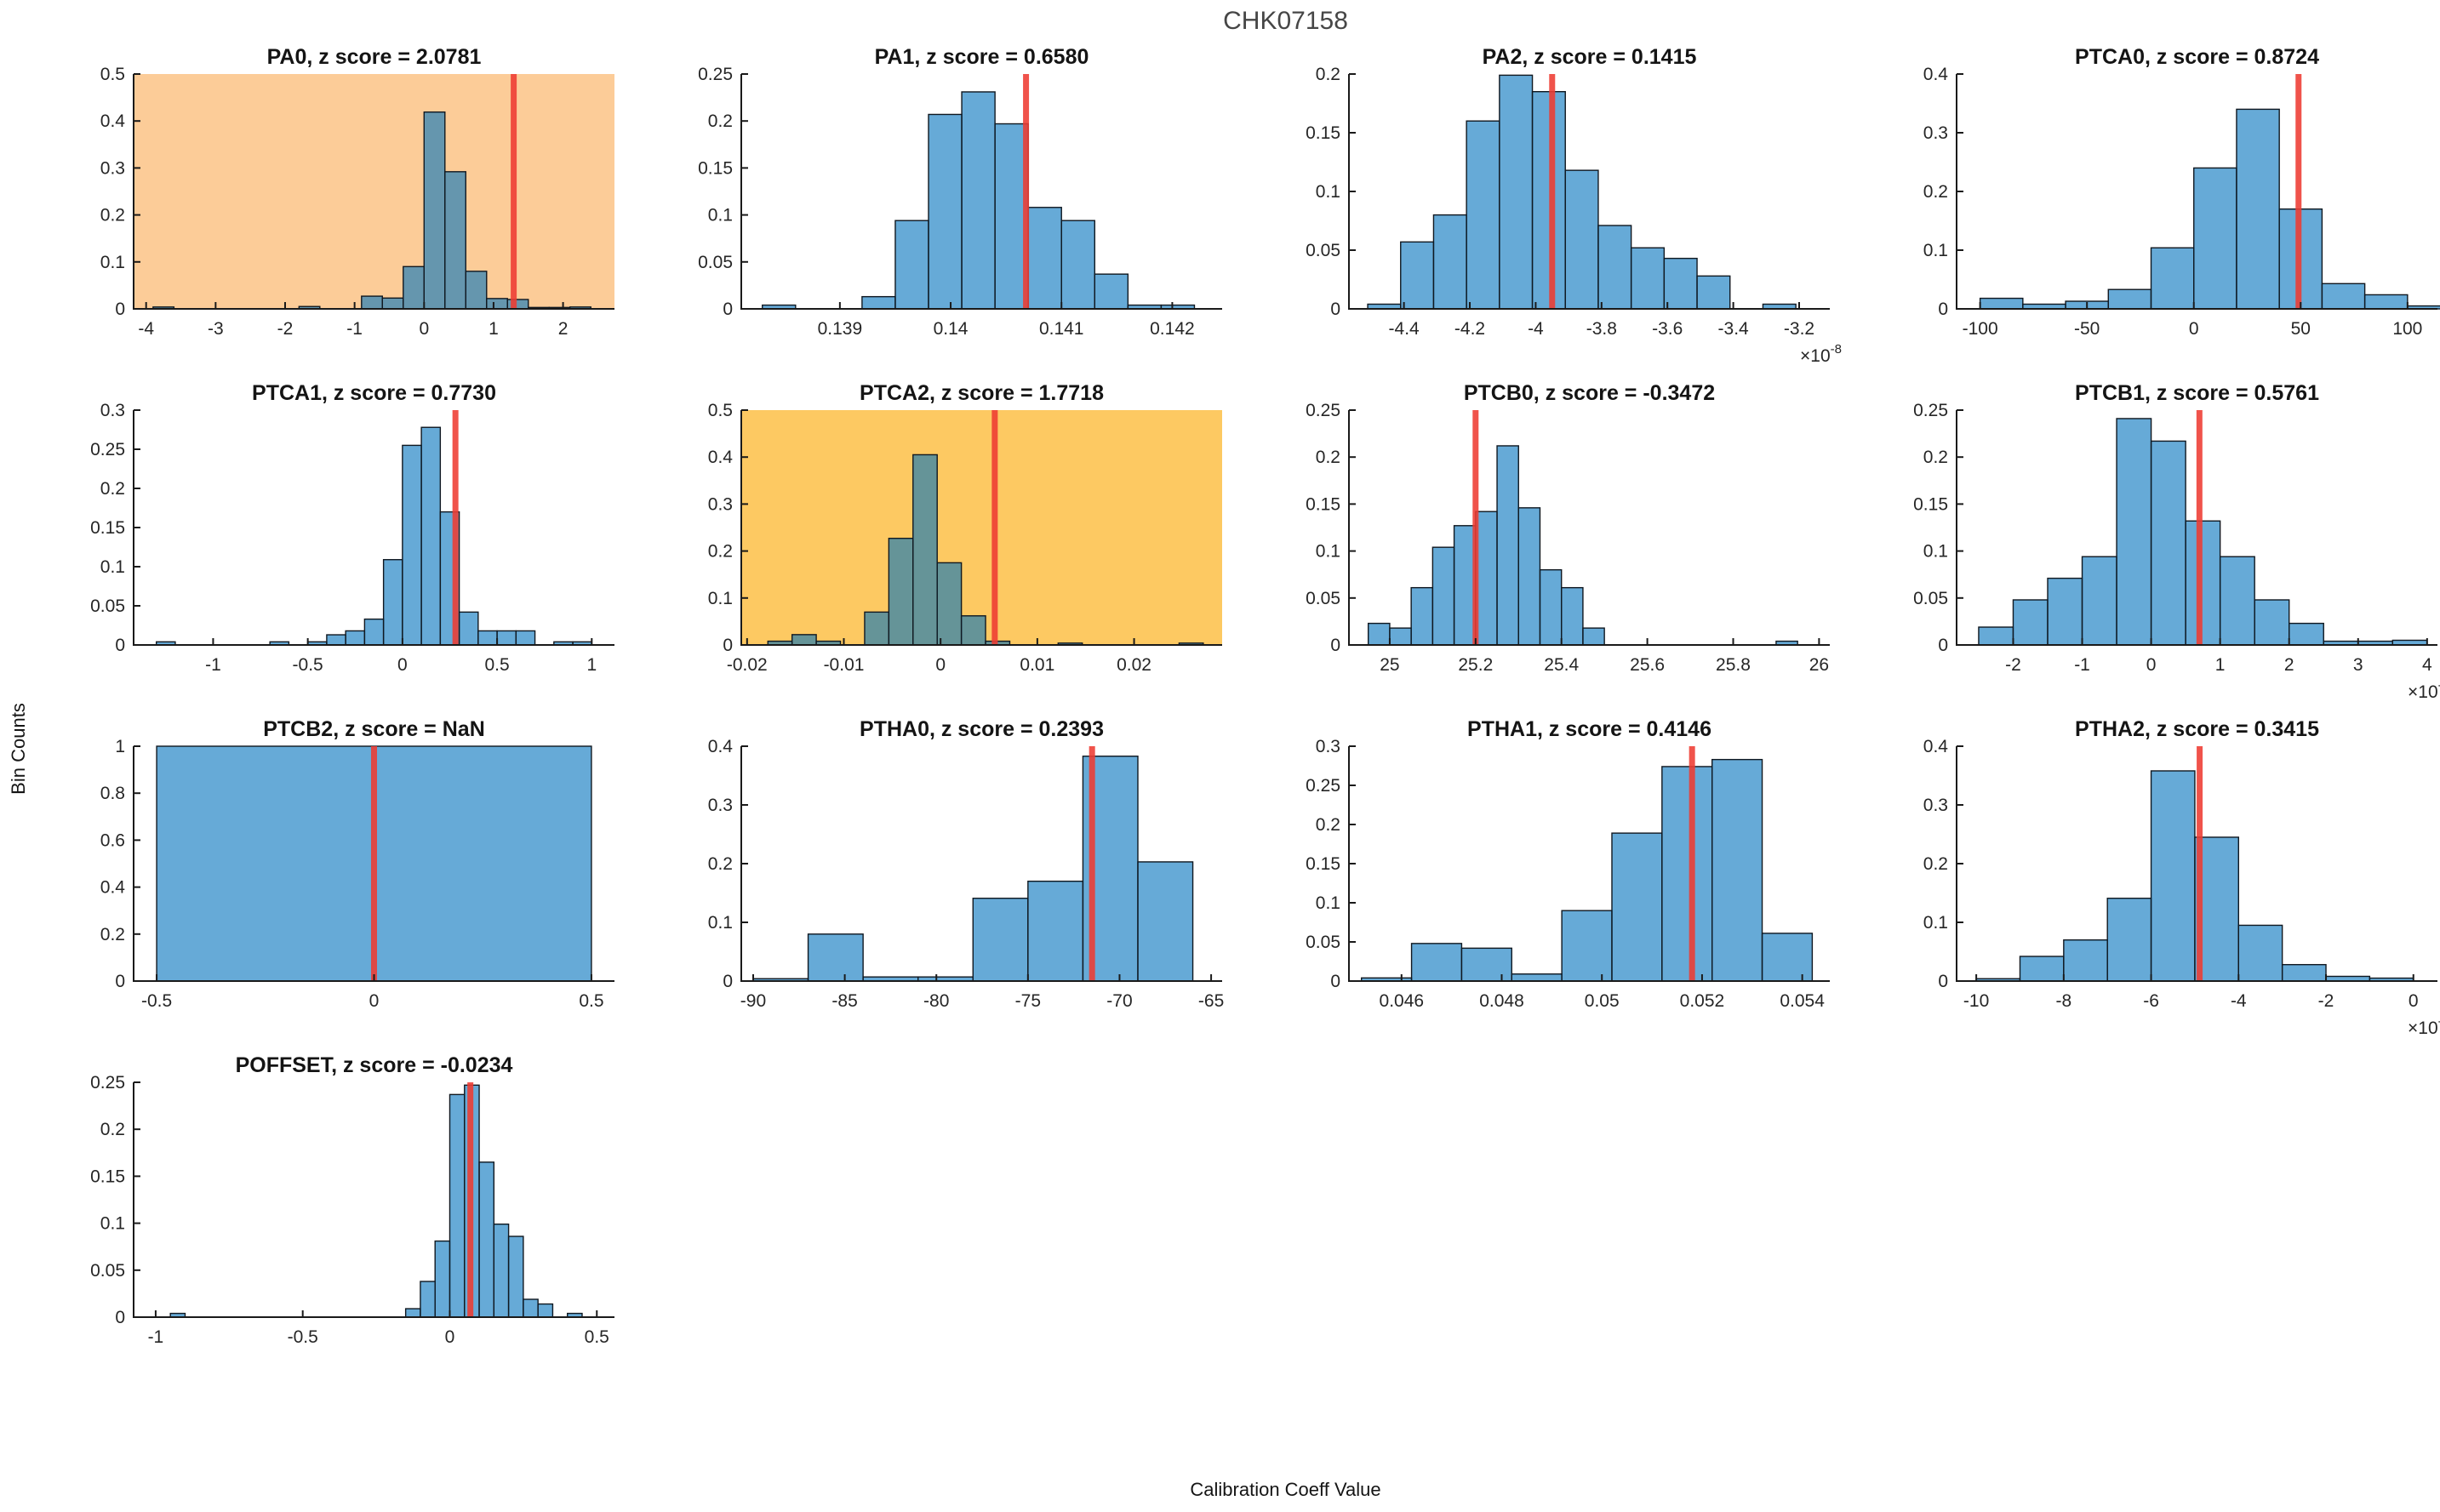 Image resolution: width=2440 pixels, height=1512 pixels. What do you see at coordinates (1405, 329) in the screenshot?
I see `x-tick-label: -4.4` at bounding box center [1405, 329].